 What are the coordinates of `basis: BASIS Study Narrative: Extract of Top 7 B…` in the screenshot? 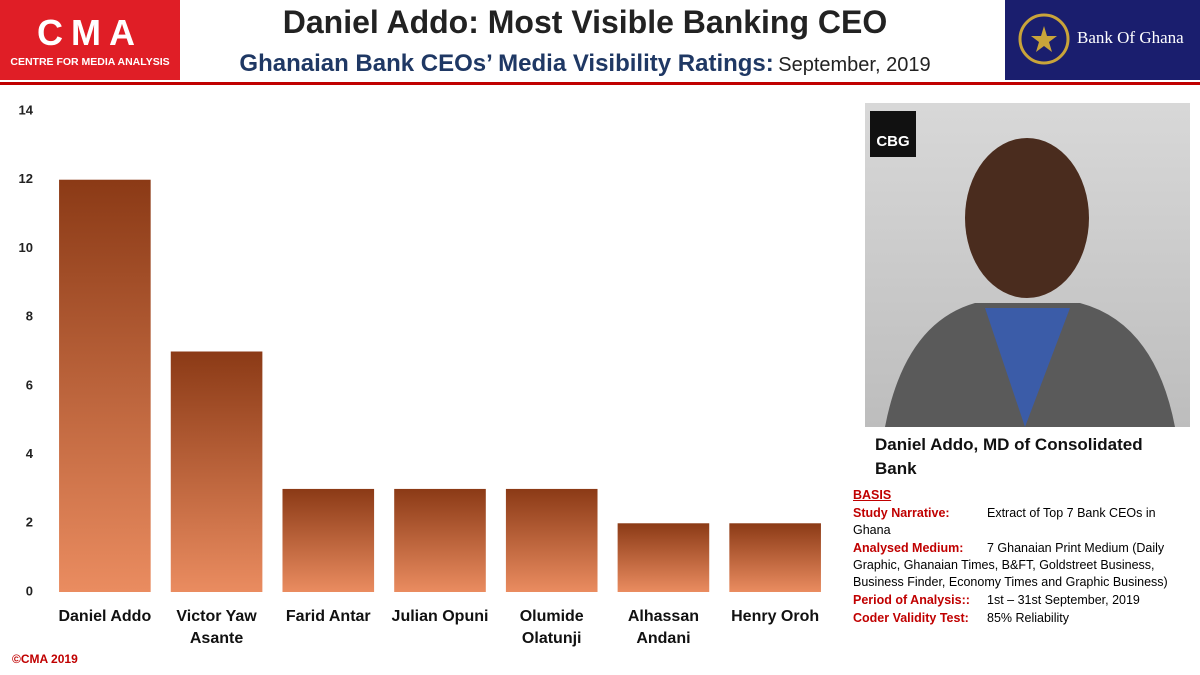 It's located at (1023, 557).